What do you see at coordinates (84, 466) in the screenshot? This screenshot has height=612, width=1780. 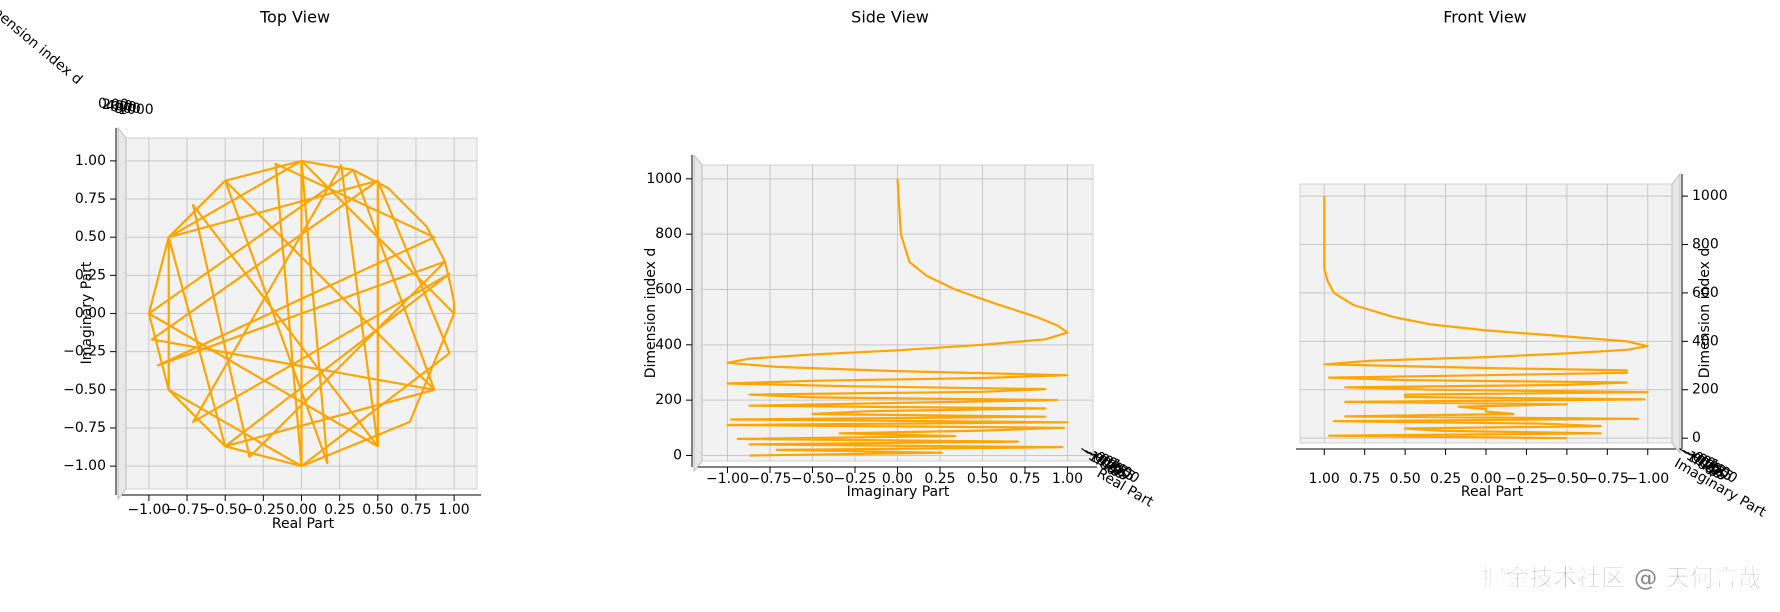 I see `v-tick-label: −1.00` at bounding box center [84, 466].